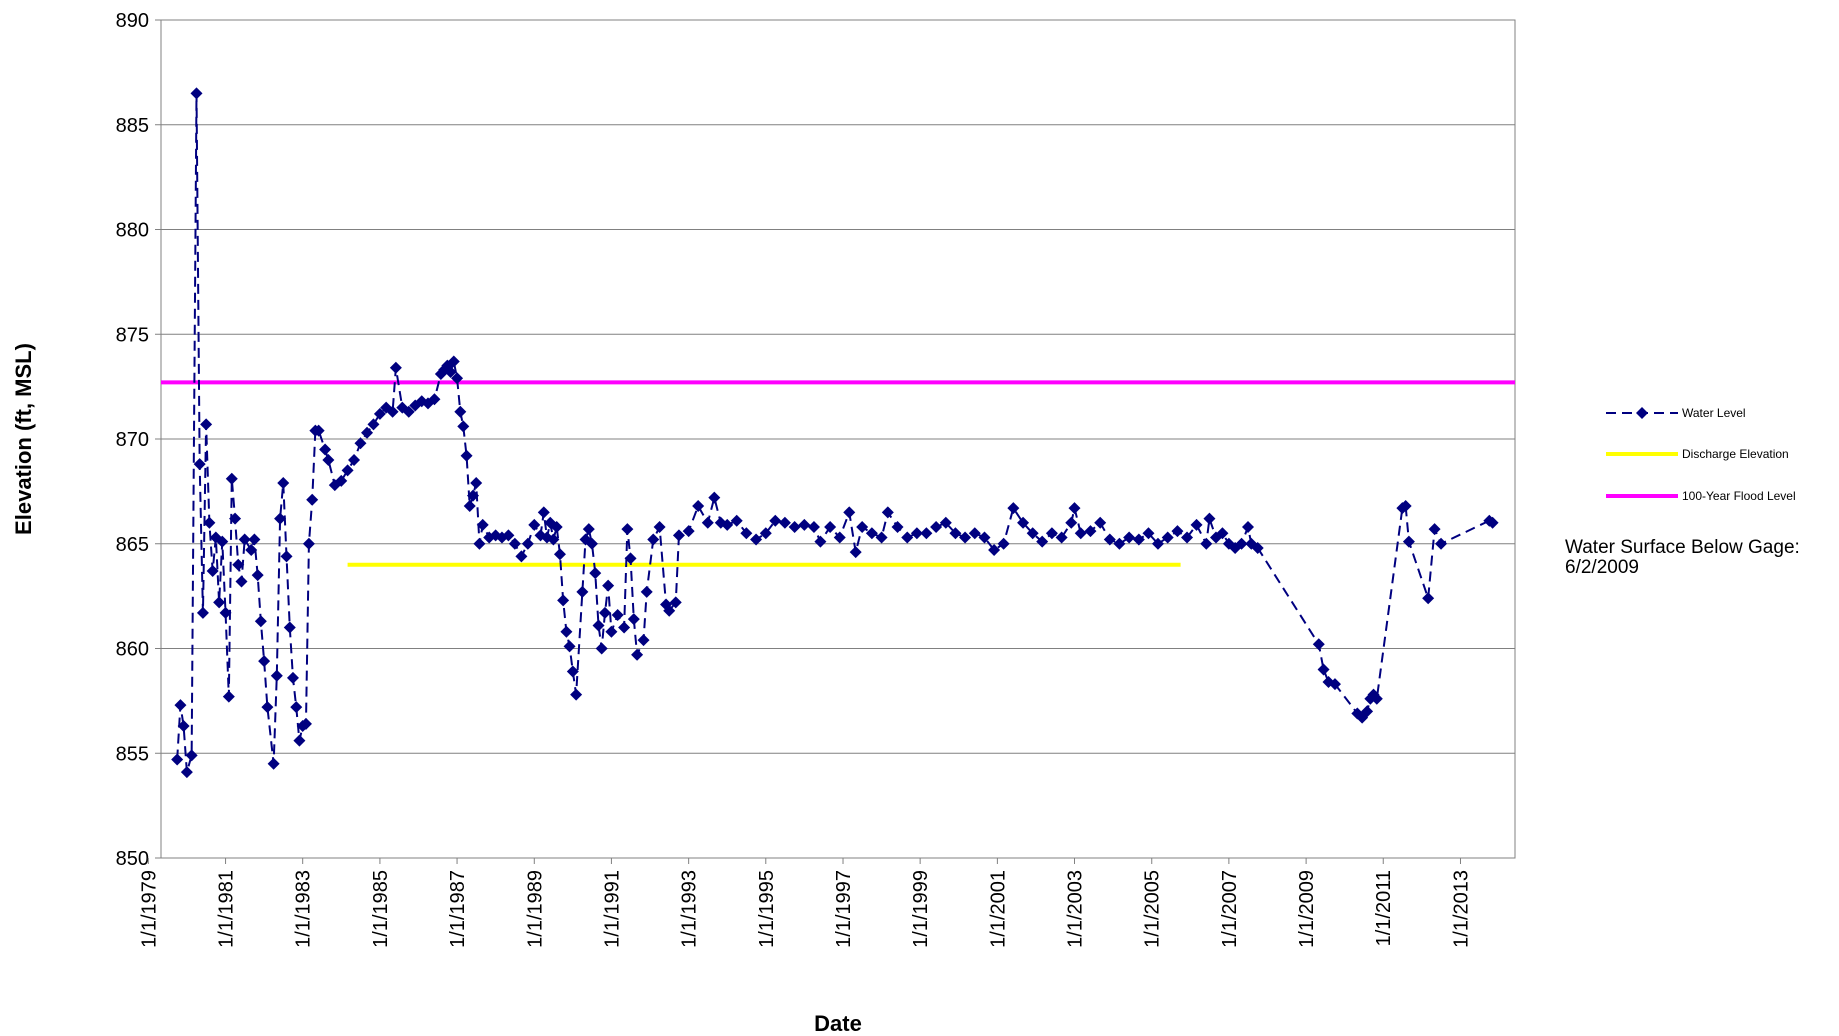 Image resolution: width=1839 pixels, height=1036 pixels. What do you see at coordinates (132, 650) in the screenshot?
I see `y-tick-label: 860` at bounding box center [132, 650].